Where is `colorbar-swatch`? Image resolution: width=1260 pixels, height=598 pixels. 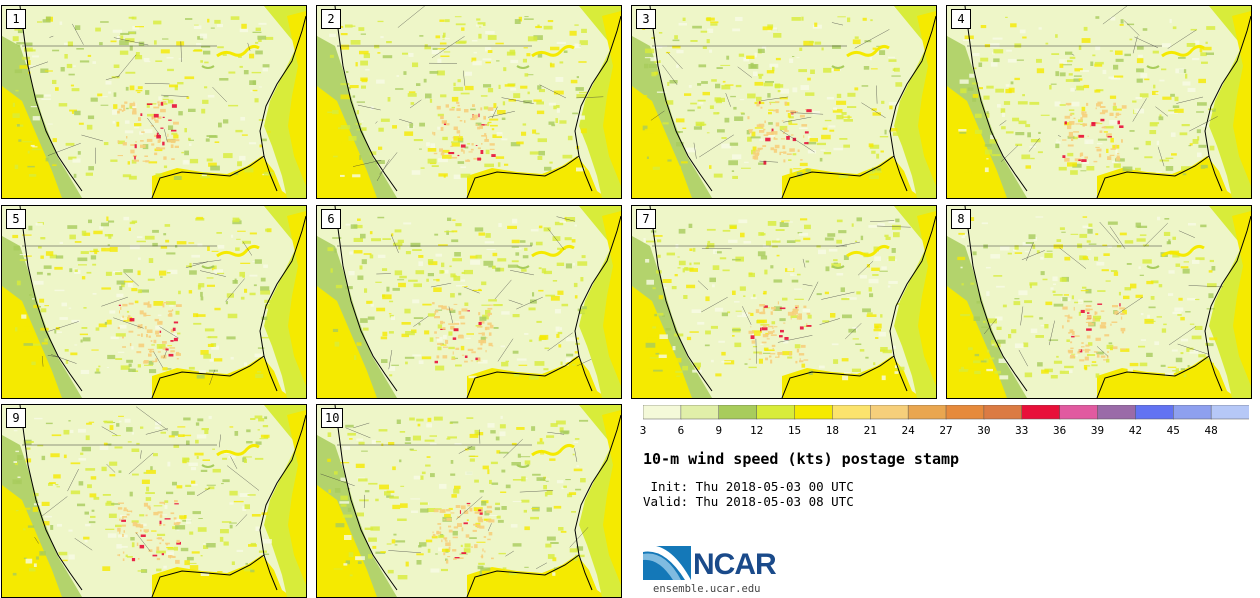 colorbar-swatch is located at coordinates (1041, 412).